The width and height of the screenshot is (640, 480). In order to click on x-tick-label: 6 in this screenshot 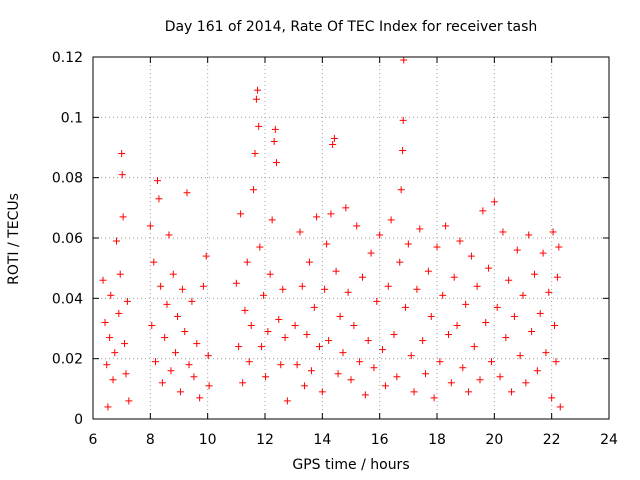, I will do `click(93, 440)`.